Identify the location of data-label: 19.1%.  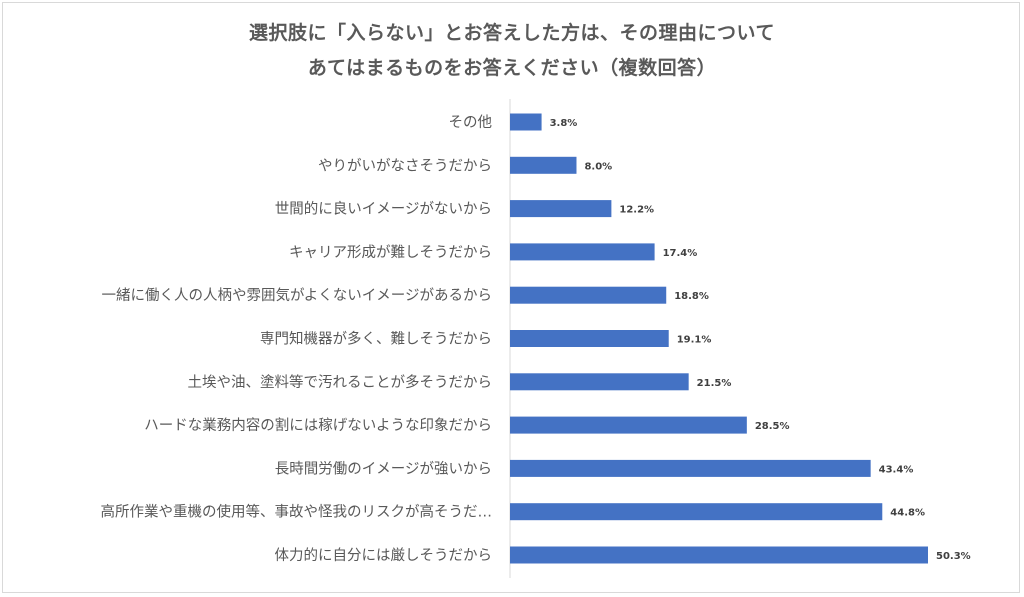
(694, 340).